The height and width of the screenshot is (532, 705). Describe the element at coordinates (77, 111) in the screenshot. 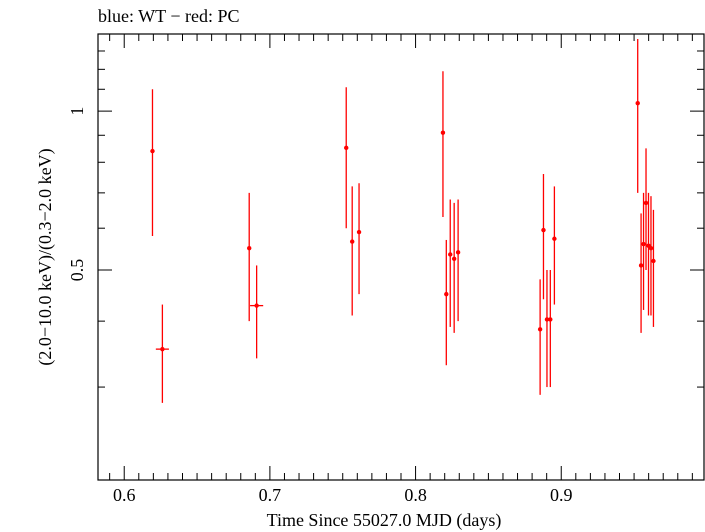

I see `y-tick-label: 1` at that location.